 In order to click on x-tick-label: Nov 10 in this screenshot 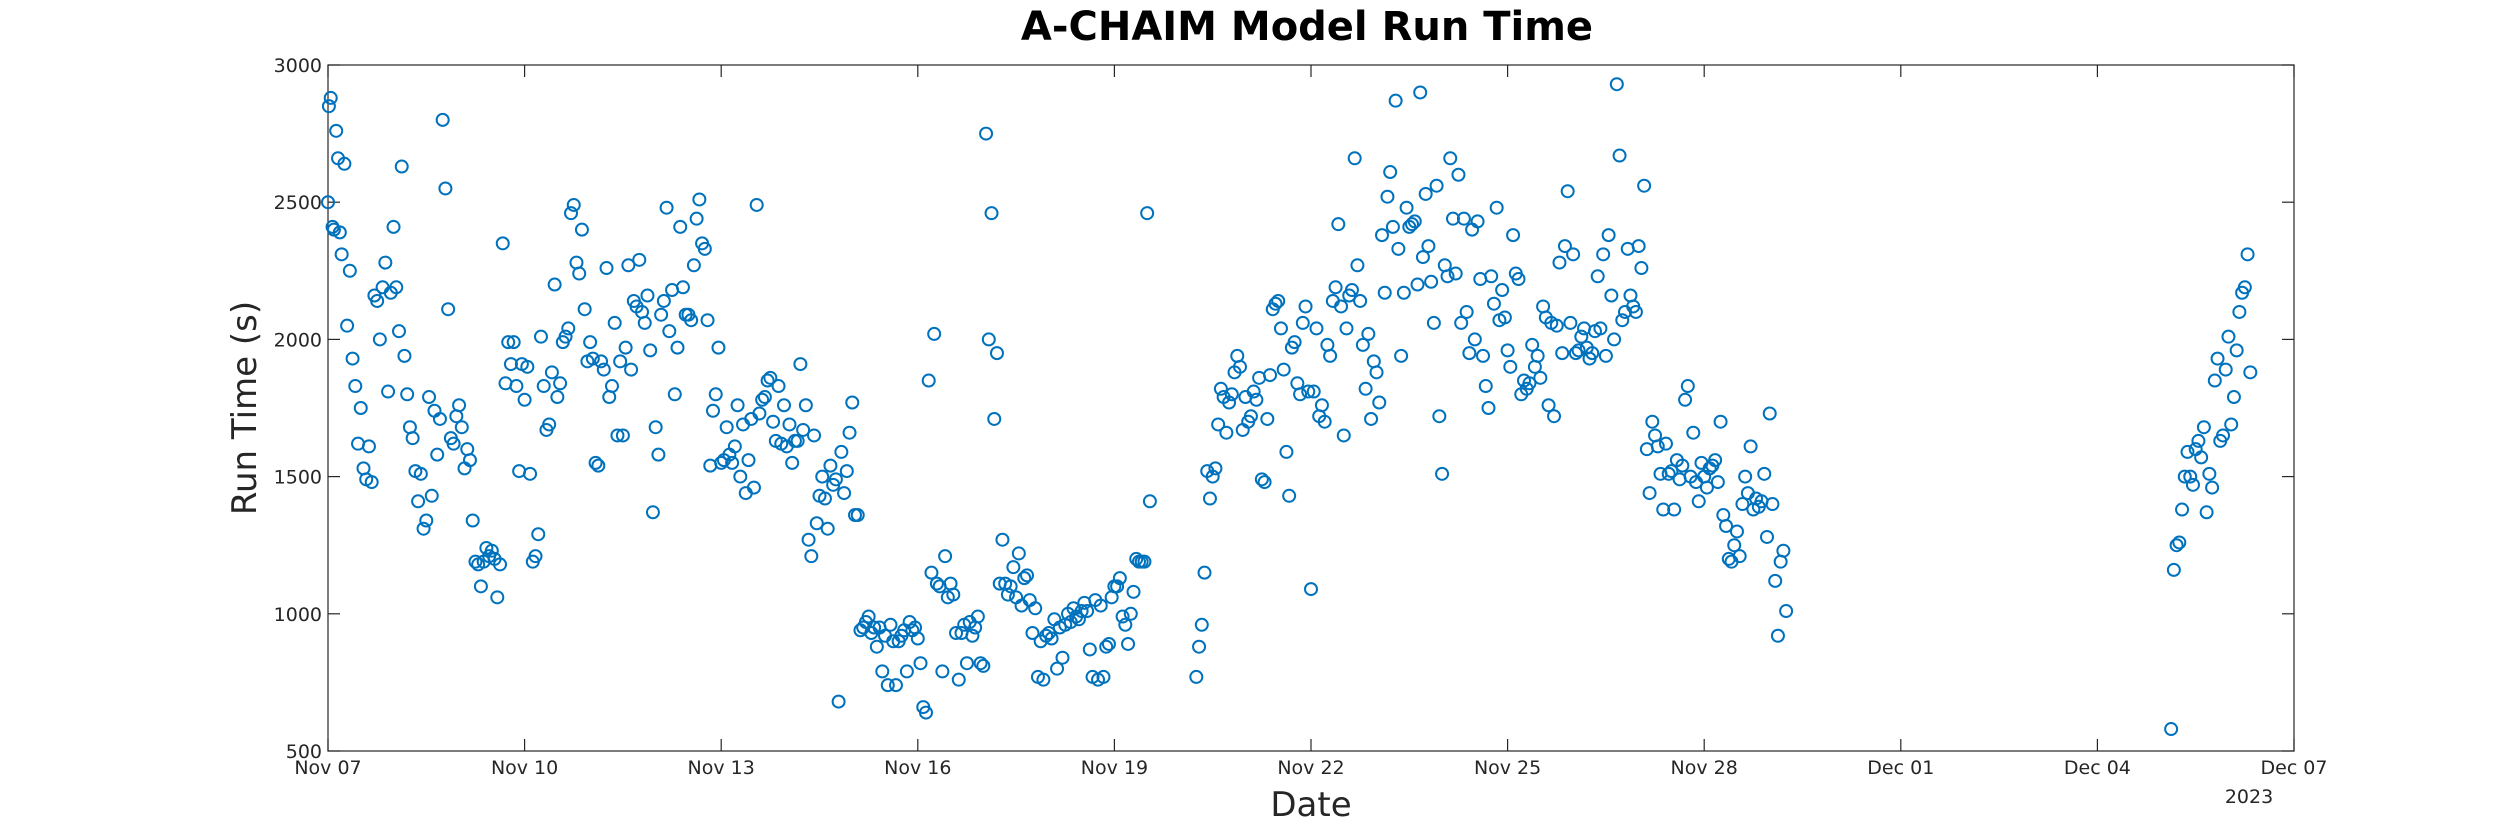, I will do `click(524, 768)`.